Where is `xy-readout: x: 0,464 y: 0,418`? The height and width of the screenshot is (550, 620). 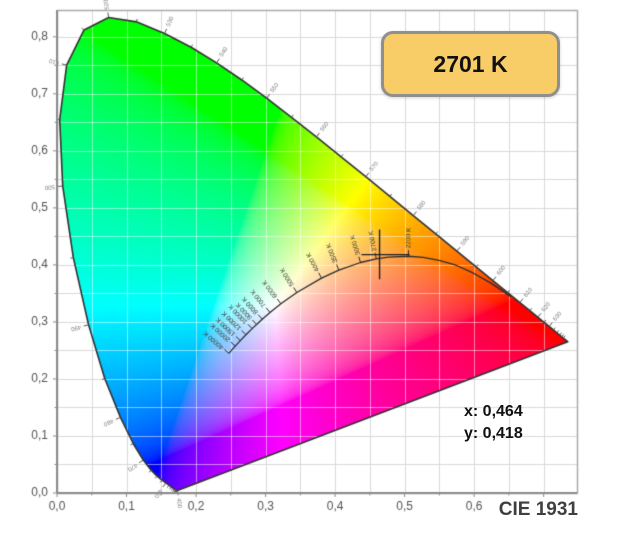
xy-readout: x: 0,464 y: 0,418 is located at coordinates (493, 423).